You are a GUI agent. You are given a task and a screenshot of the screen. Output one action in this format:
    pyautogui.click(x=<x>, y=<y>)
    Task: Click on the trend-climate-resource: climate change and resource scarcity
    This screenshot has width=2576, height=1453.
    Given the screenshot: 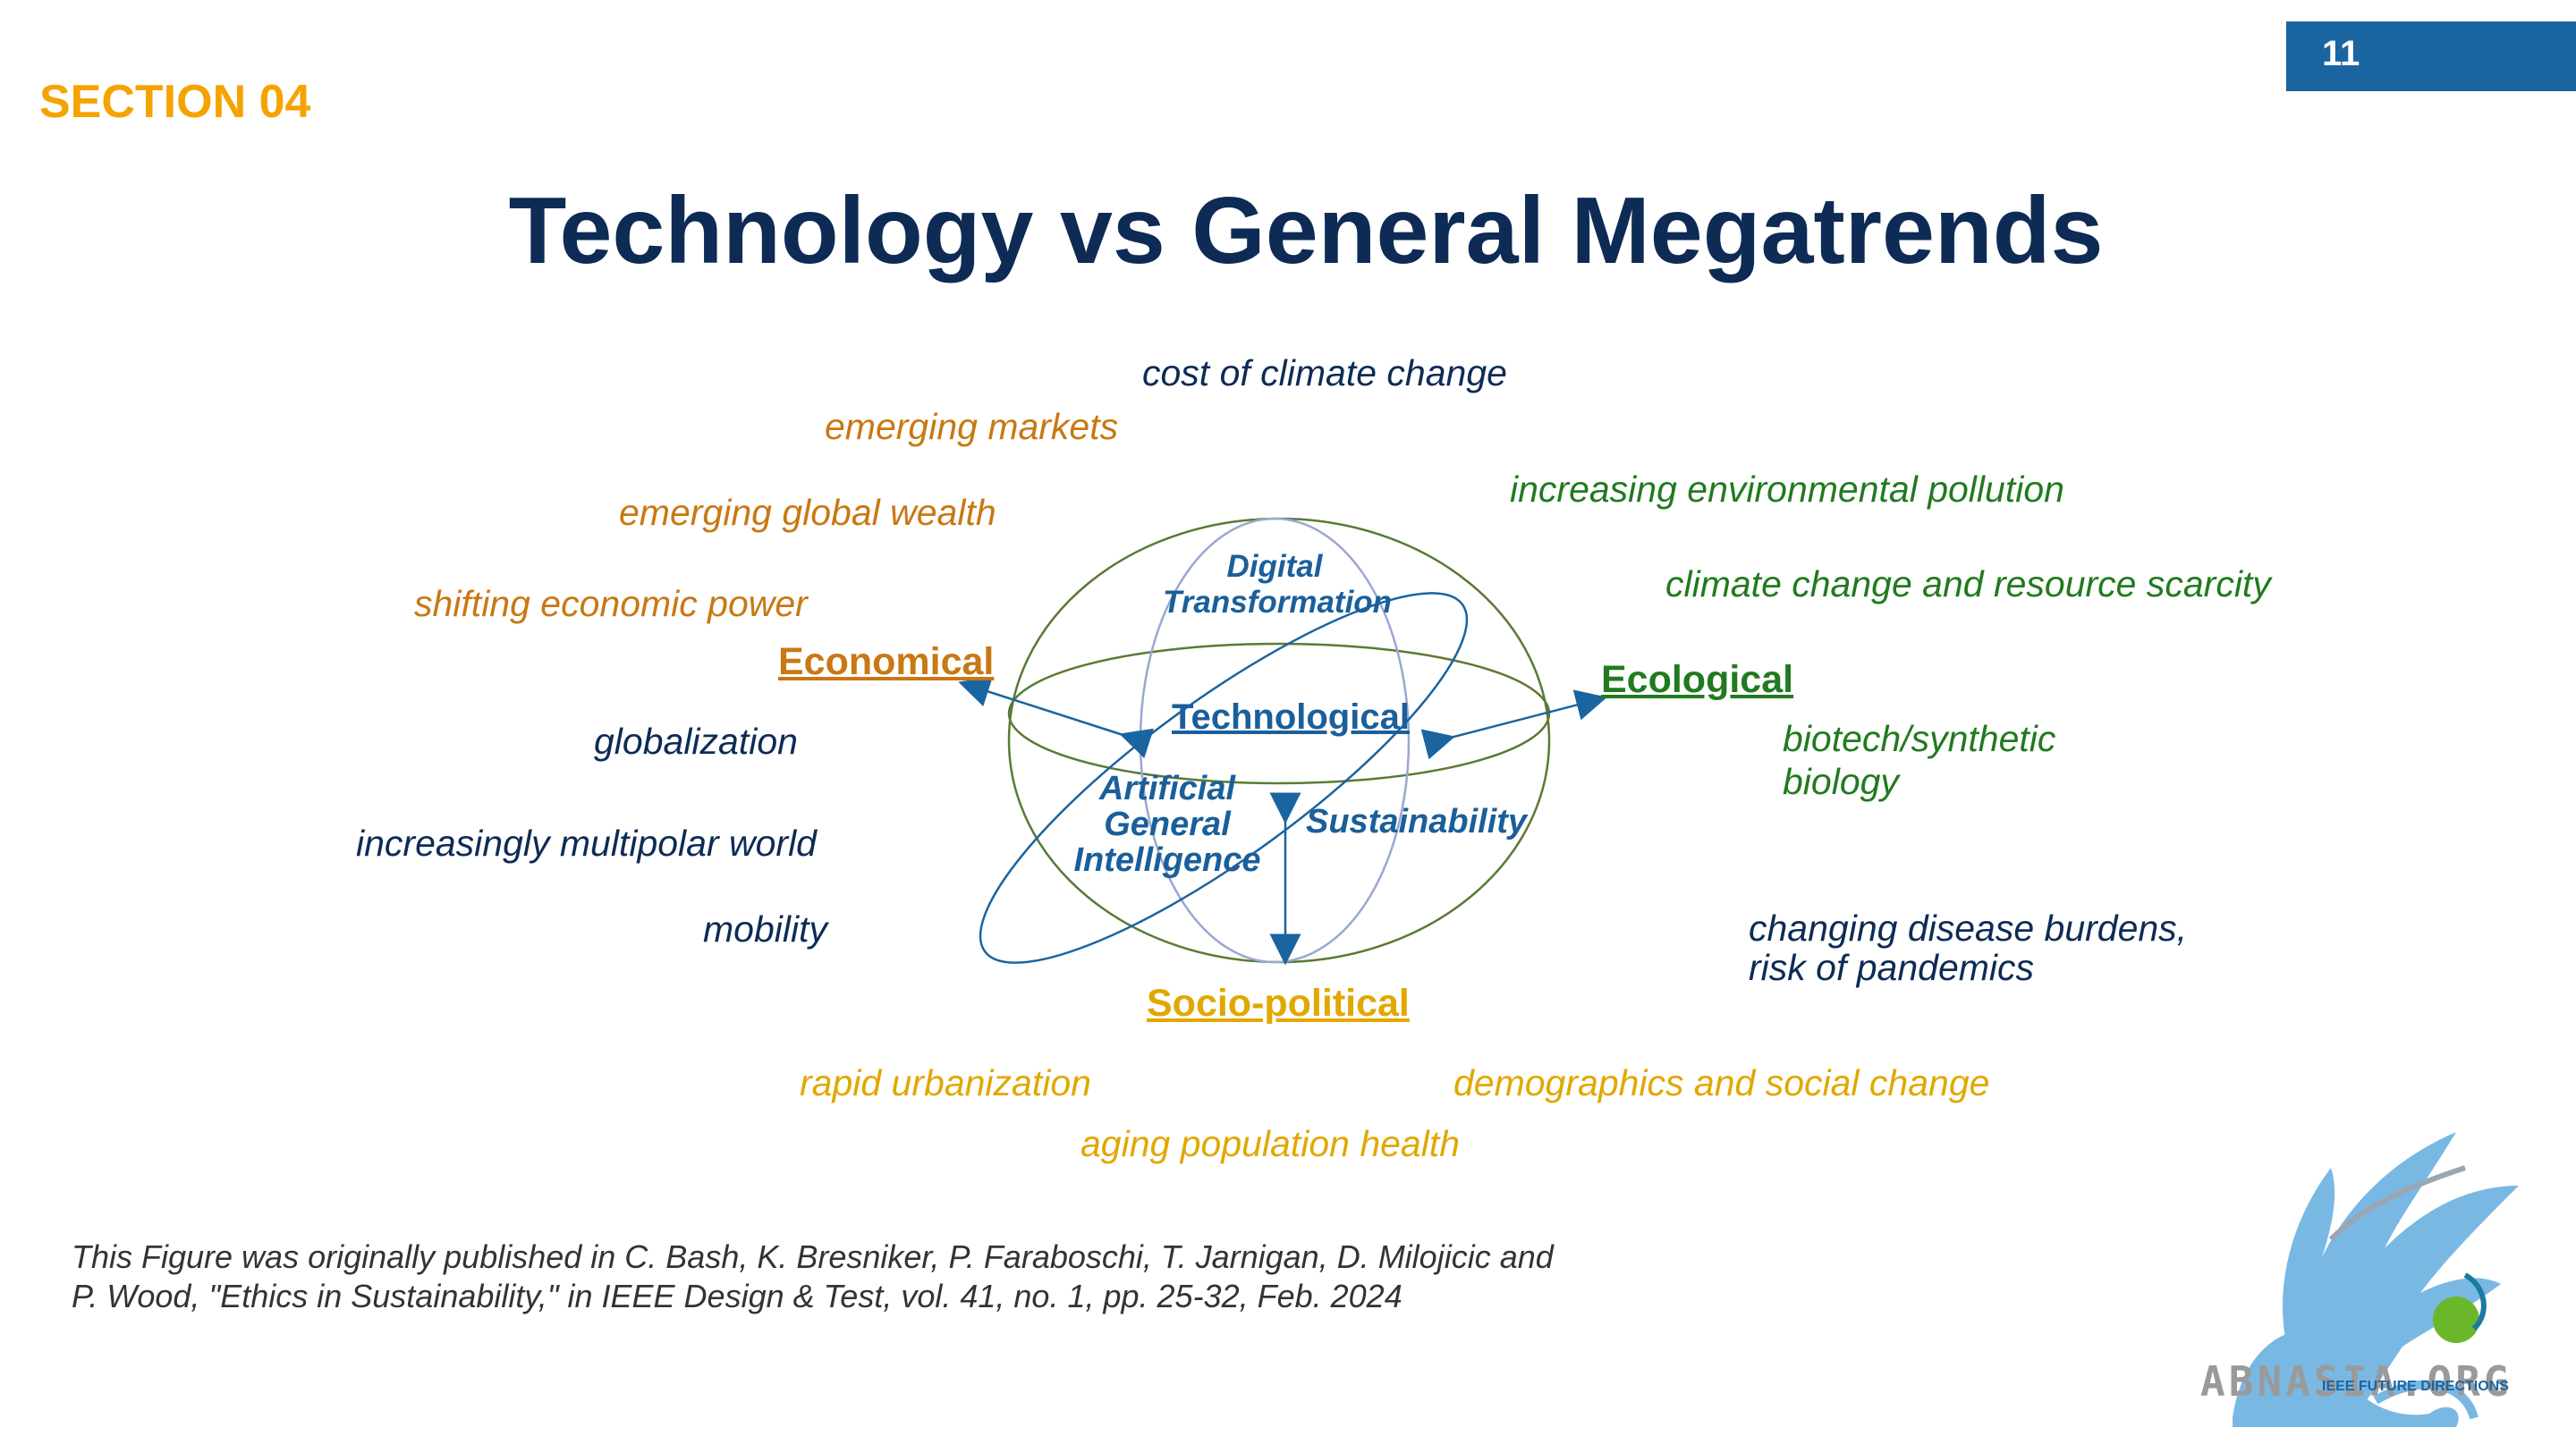 What is the action you would take?
    pyautogui.click(x=1968, y=583)
    